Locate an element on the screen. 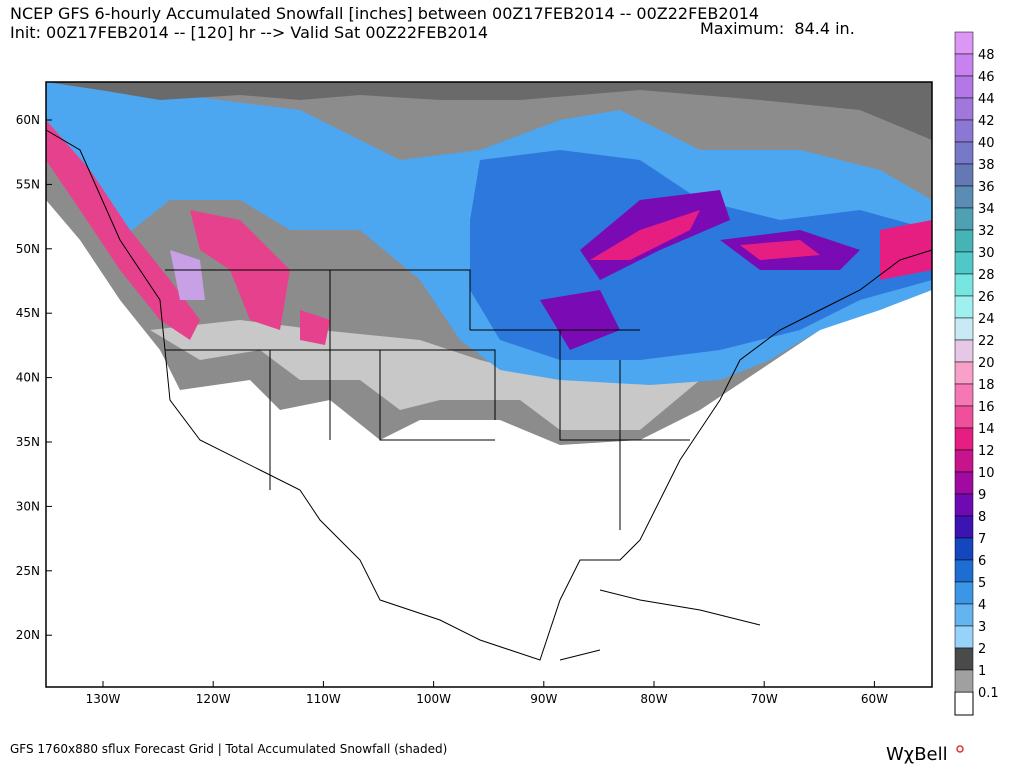 The image size is (1024, 772). light-gray-region is located at coordinates (425, 375).